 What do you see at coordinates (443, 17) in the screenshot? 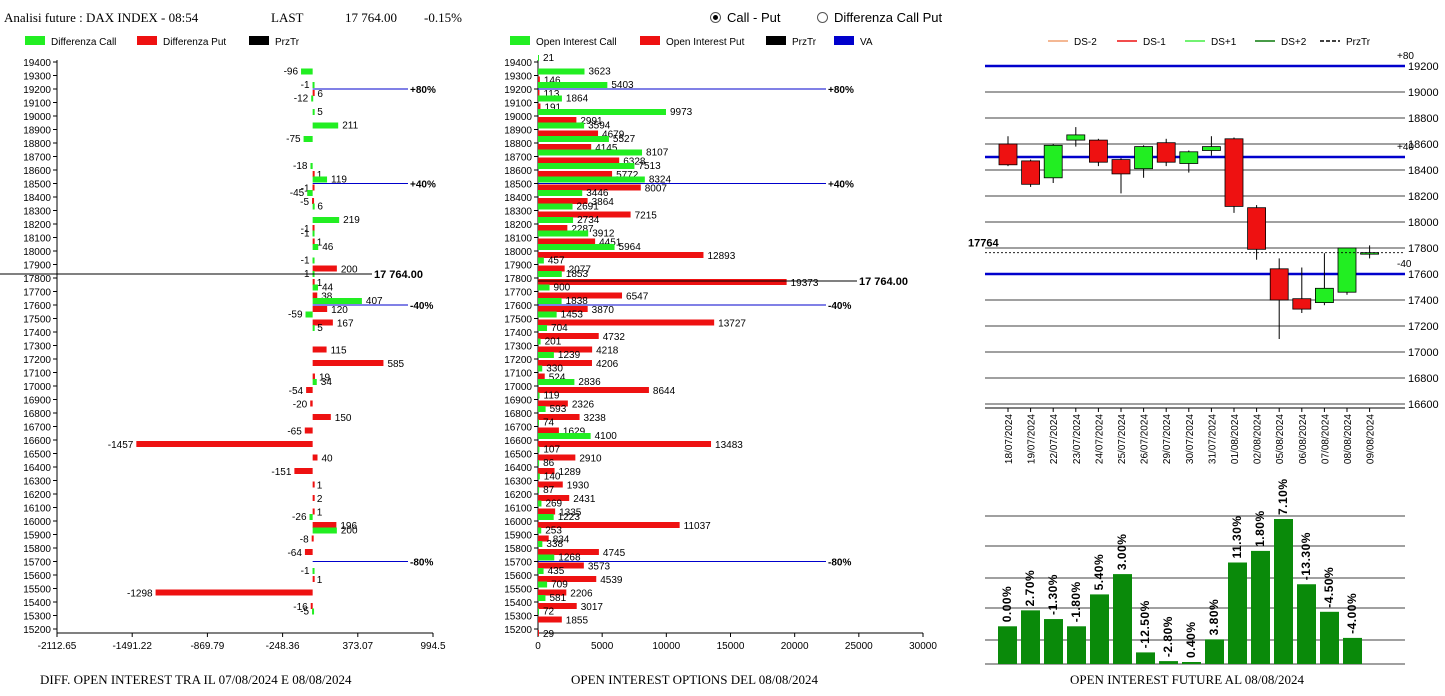
I see `change-percent: -0.15%` at bounding box center [443, 17].